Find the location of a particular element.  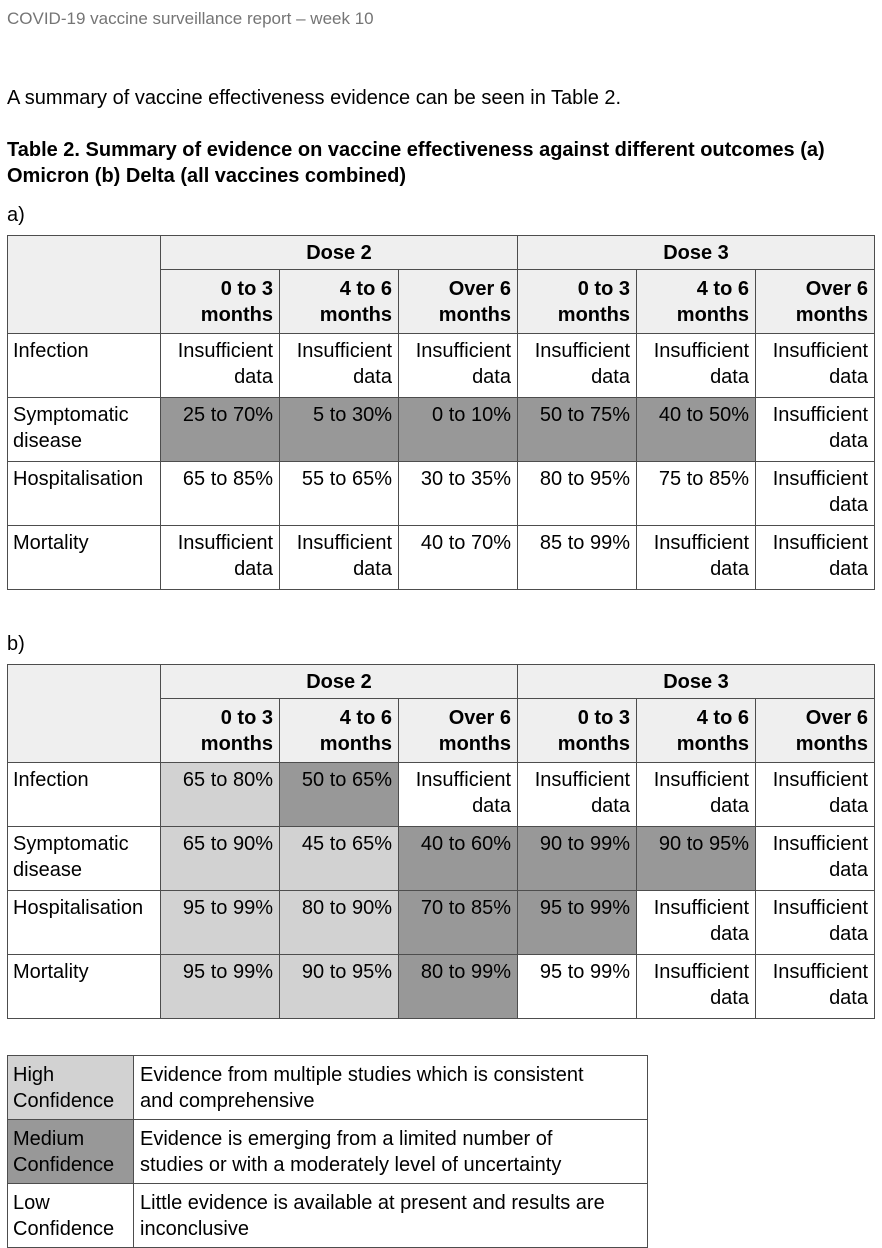

effectiveness-cell: 75 to 85% is located at coordinates (696, 493).